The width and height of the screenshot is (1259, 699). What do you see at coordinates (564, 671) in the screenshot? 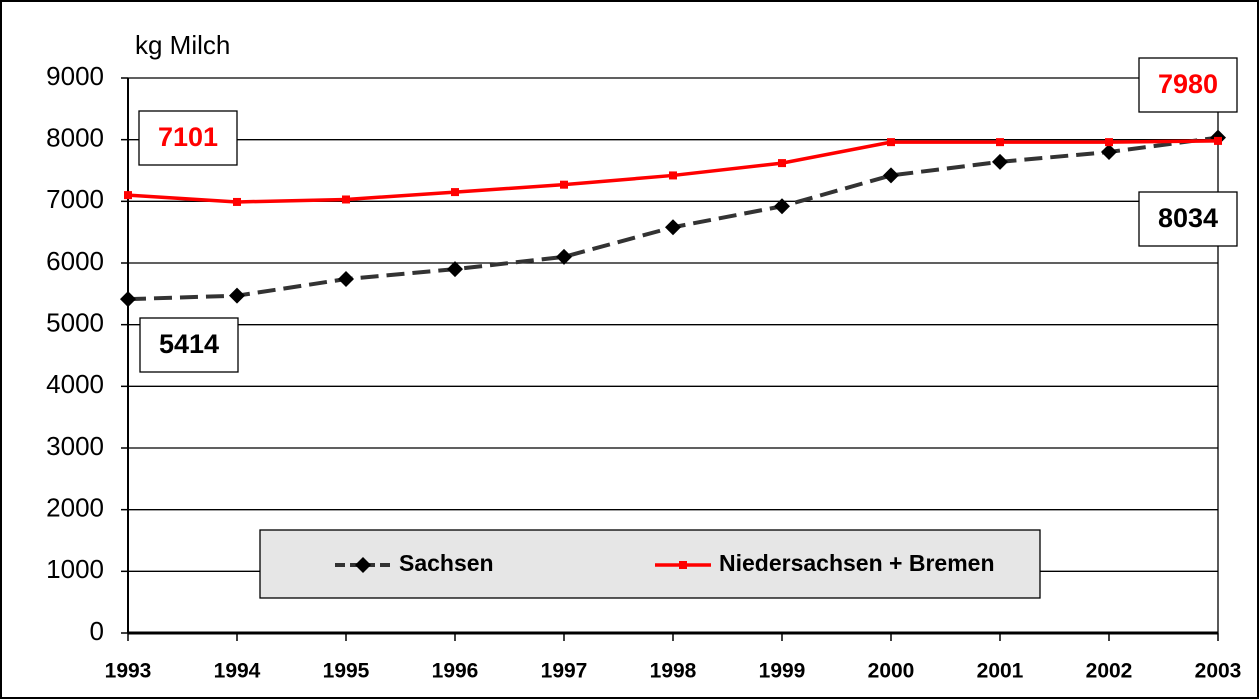
I see `x-tick-label: 1997` at bounding box center [564, 671].